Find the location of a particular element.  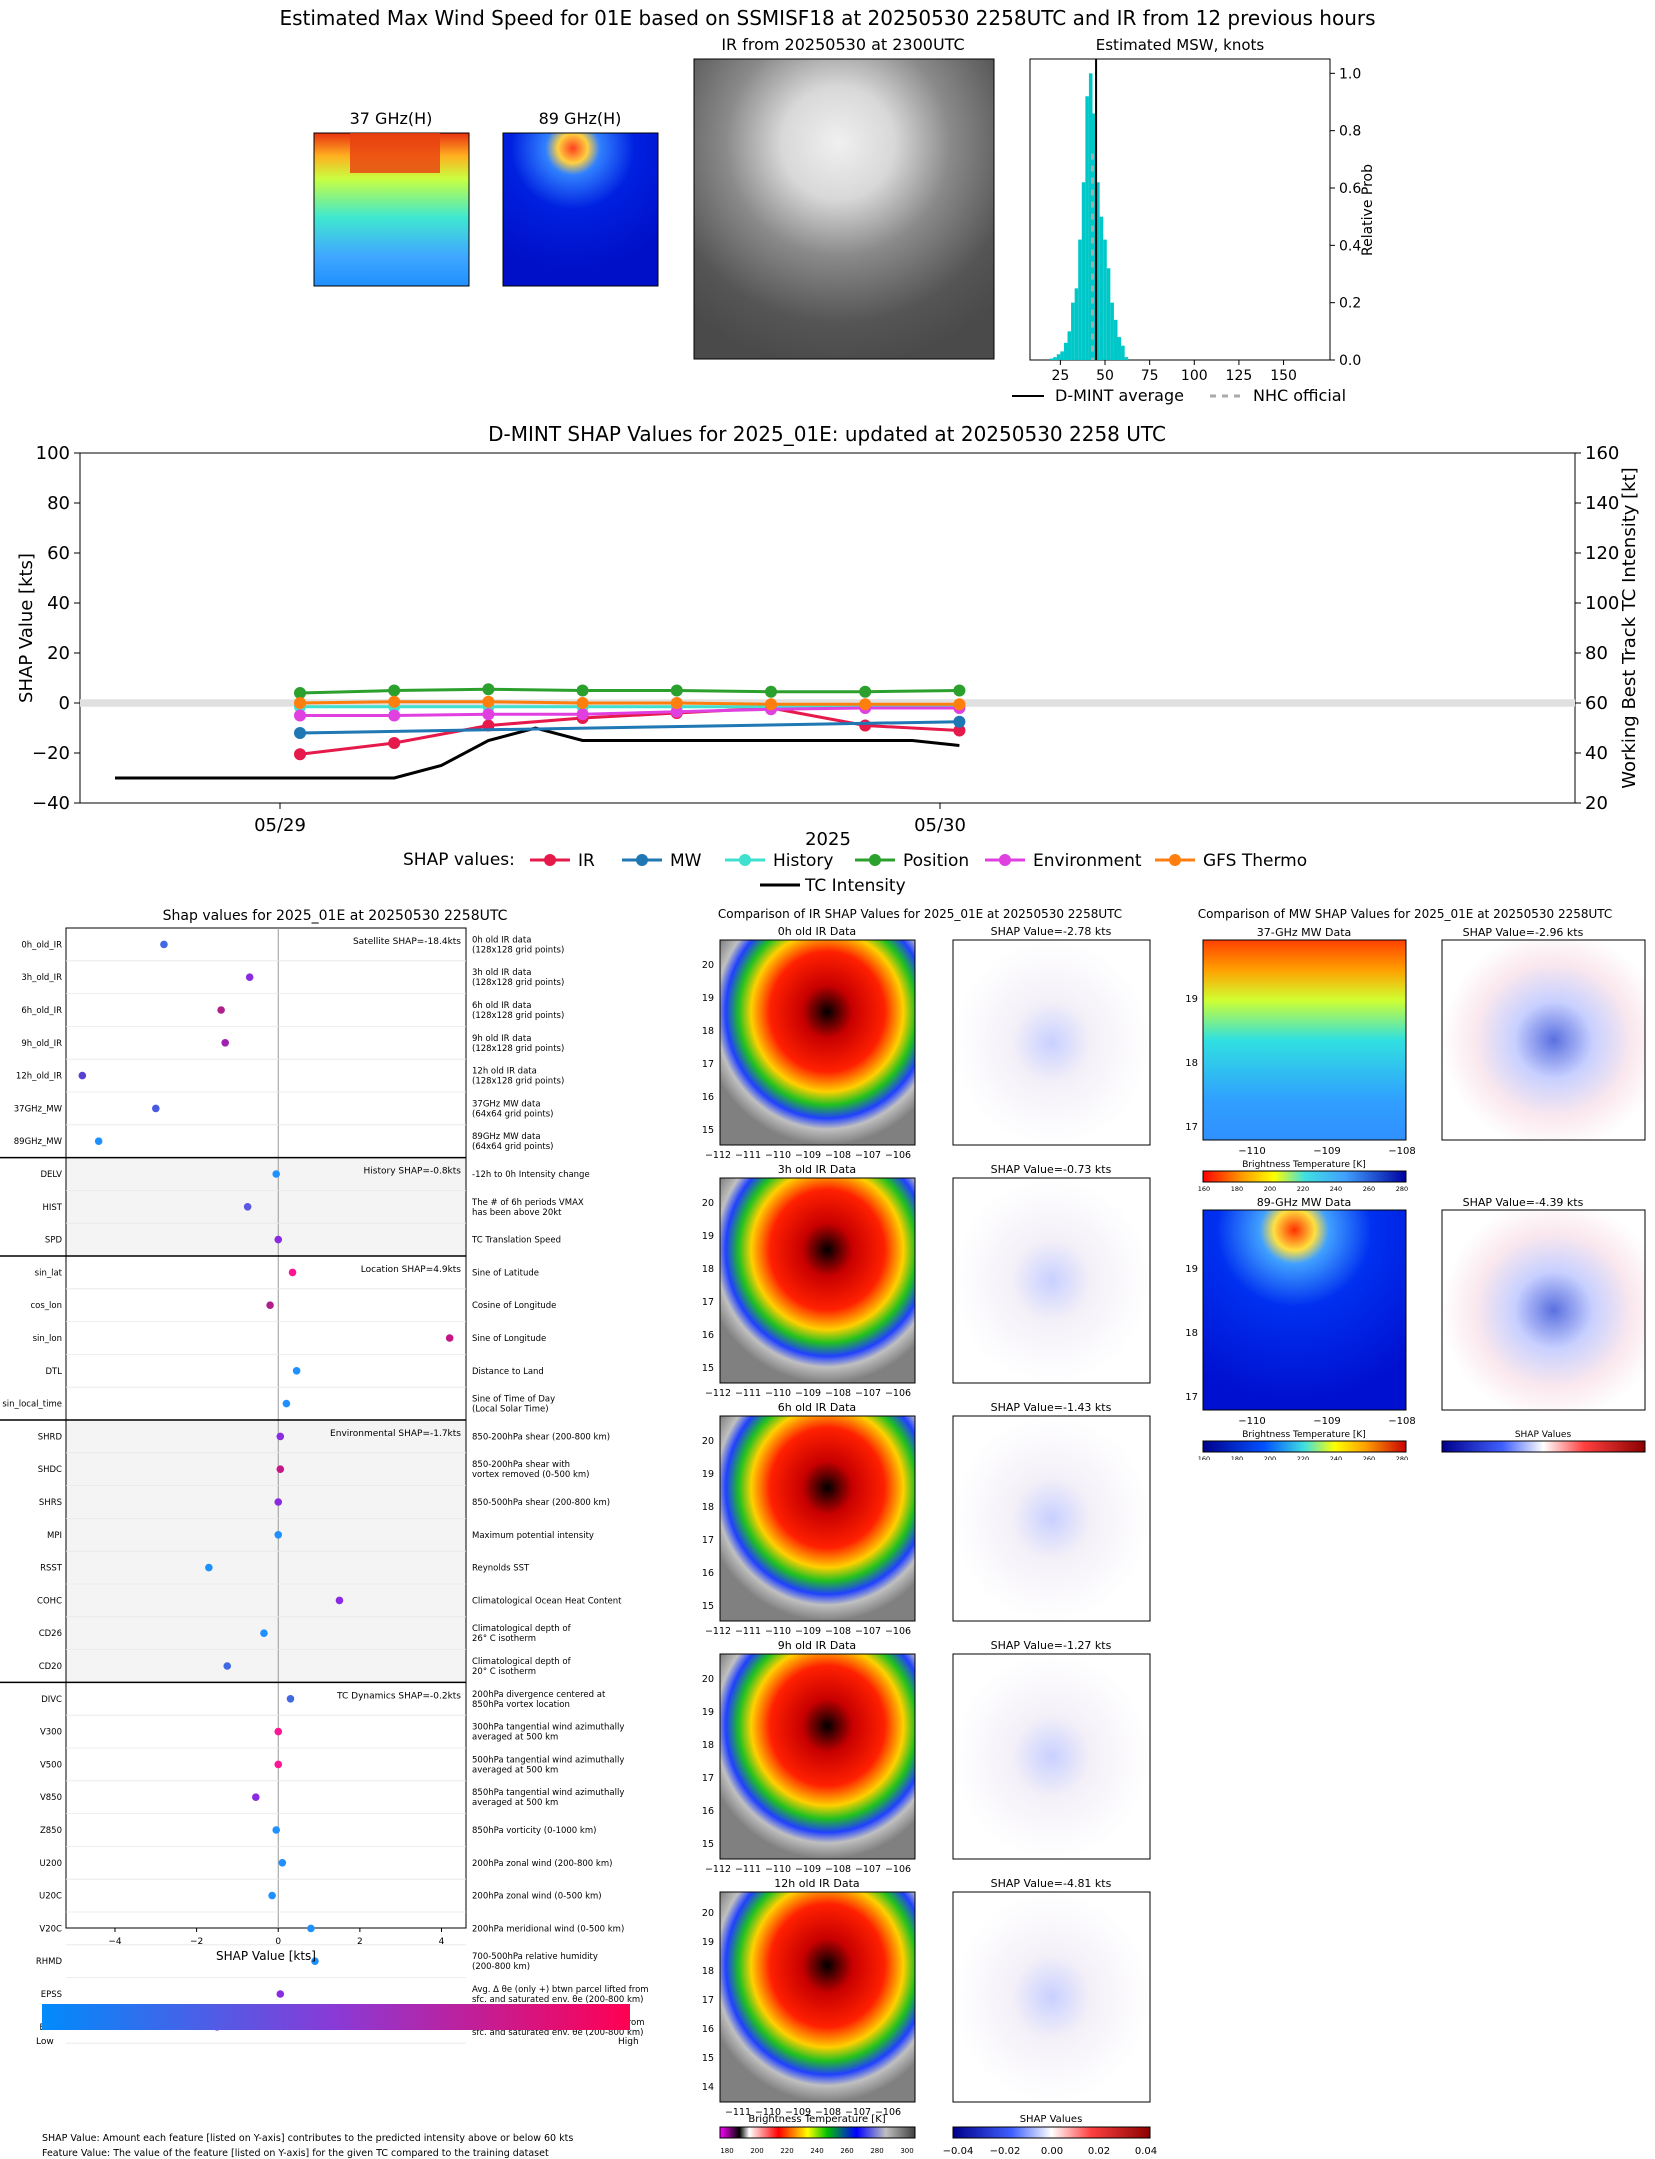

hist-x-tick-label: 100 is located at coordinates (1194, 376).